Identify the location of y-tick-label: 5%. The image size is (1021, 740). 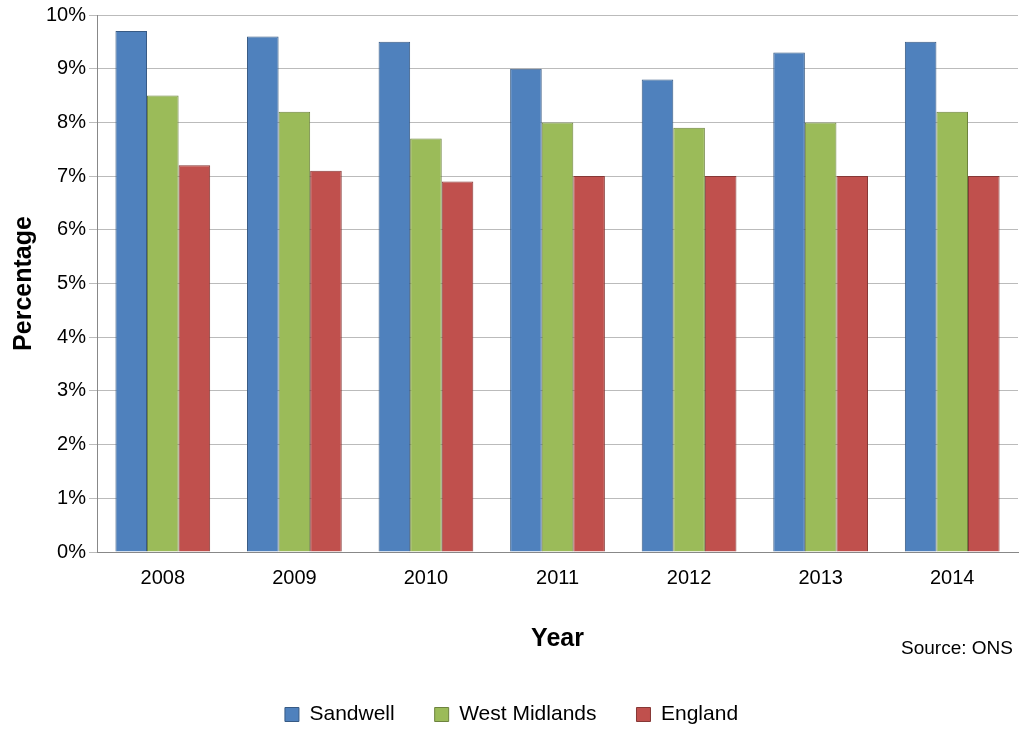
(72, 282).